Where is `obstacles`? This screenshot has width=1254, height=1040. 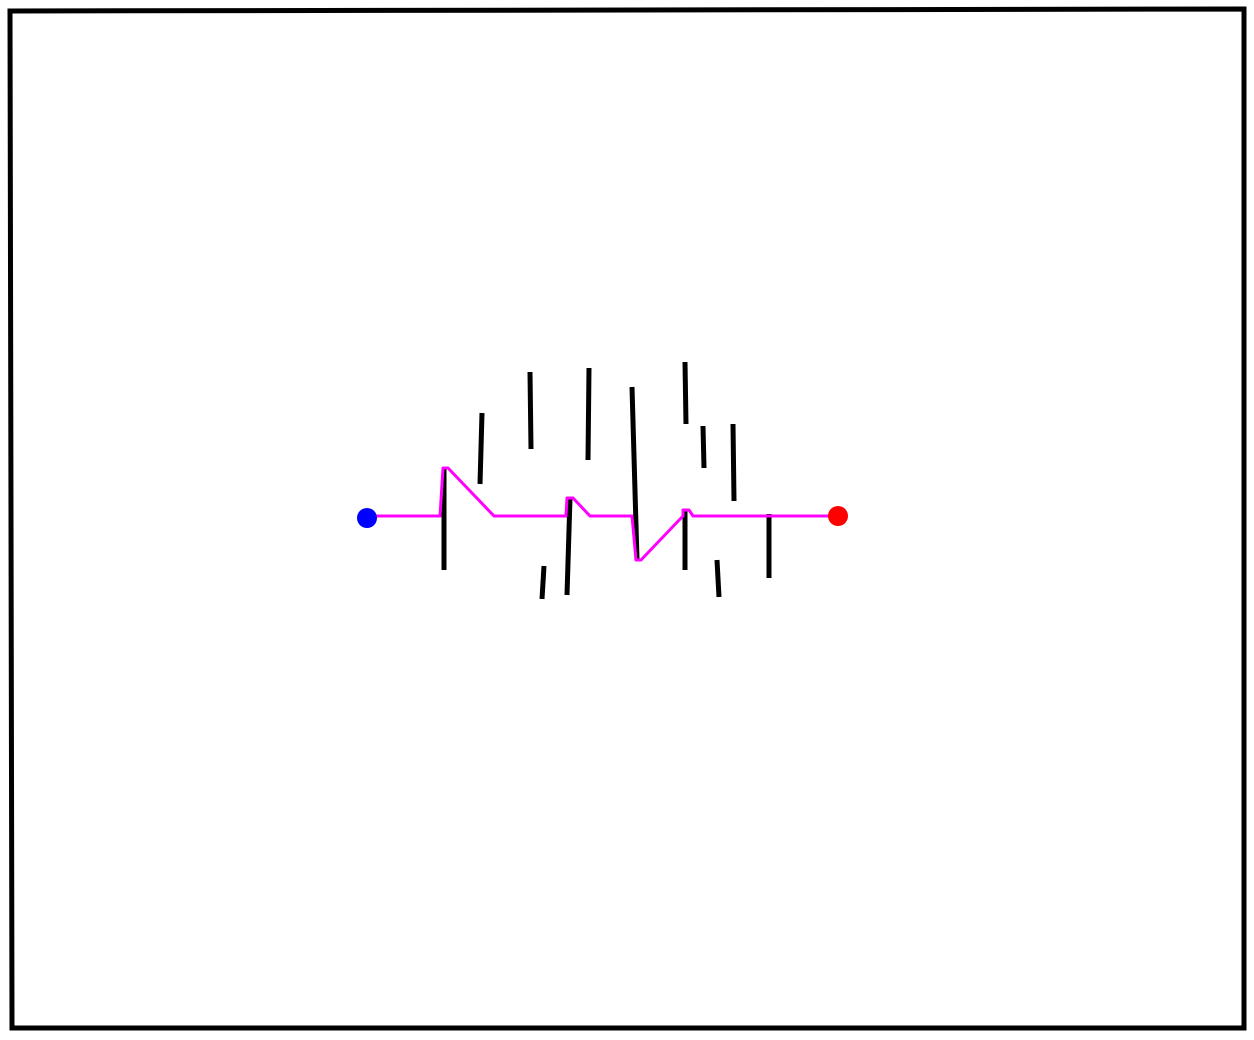
obstacles is located at coordinates (606, 480).